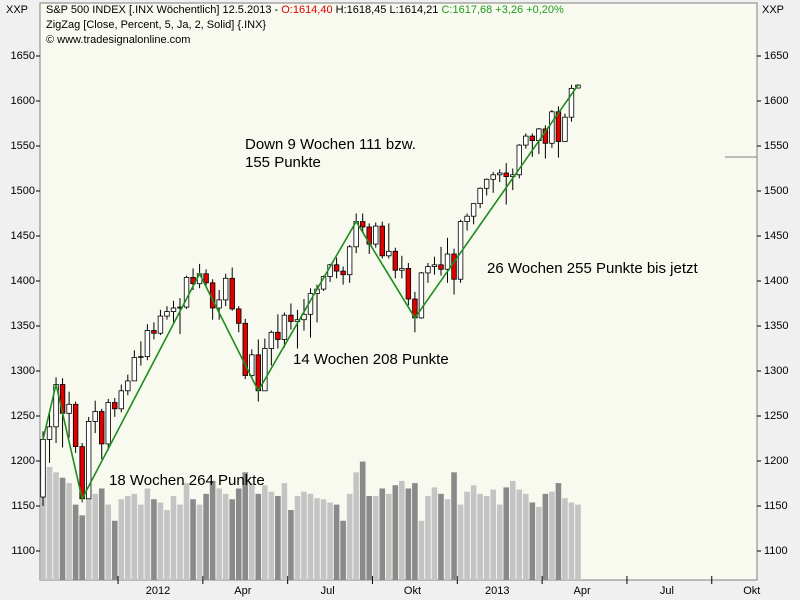 This screenshot has height=600, width=800. What do you see at coordinates (776, 236) in the screenshot?
I see `y-tick-label-right: 1450` at bounding box center [776, 236].